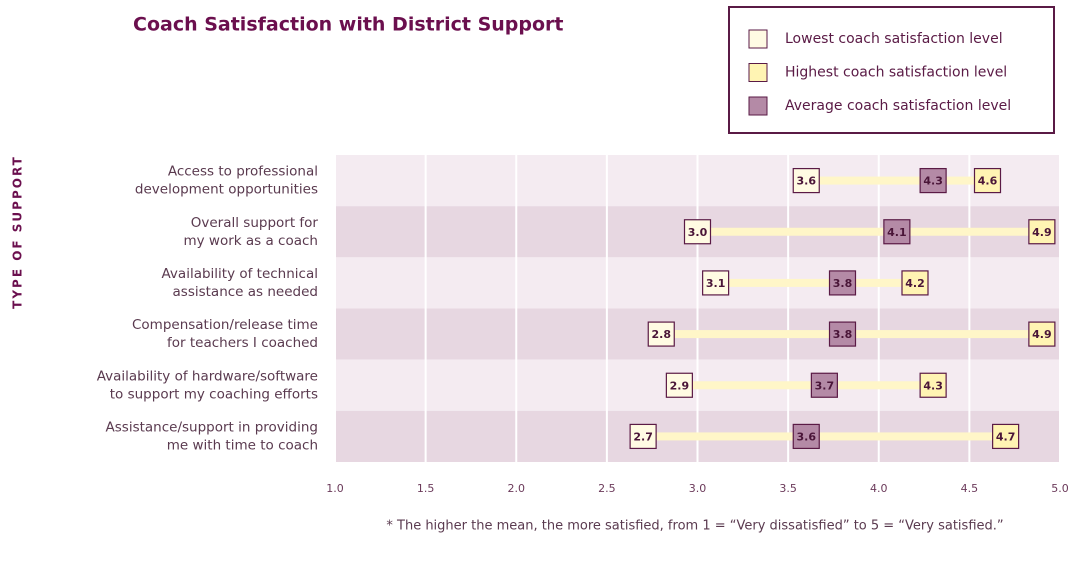 The width and height of the screenshot is (1090, 561). I want to click on row-label: Availability of hardware/software, so click(207, 376).